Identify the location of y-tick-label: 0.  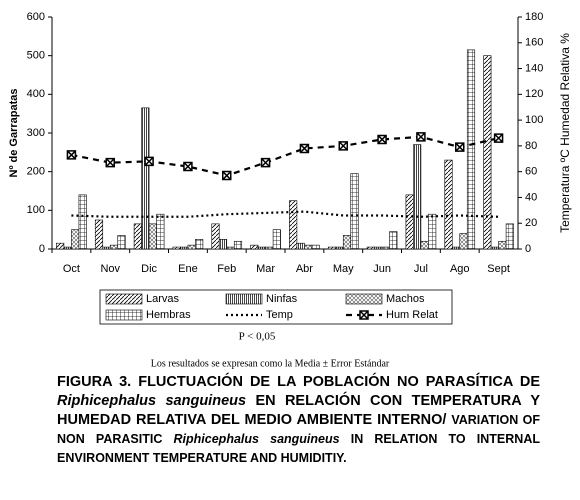
(42, 249).